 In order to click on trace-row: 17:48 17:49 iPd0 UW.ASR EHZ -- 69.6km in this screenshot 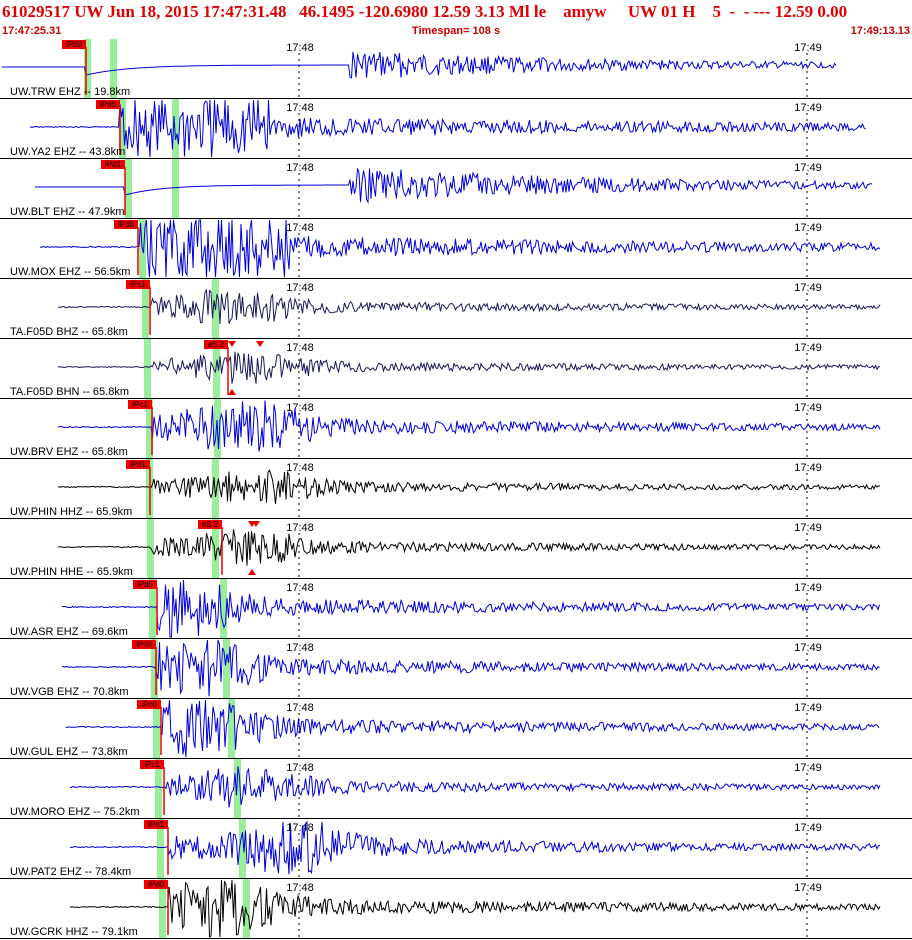, I will do `click(456, 609)`.